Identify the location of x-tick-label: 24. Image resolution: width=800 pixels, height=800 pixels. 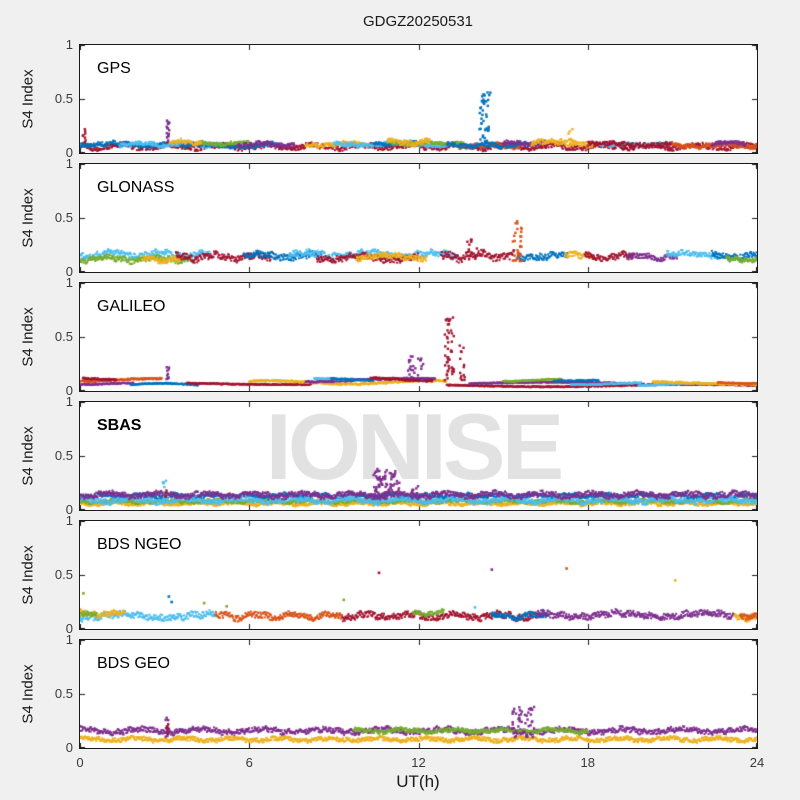
(757, 762).